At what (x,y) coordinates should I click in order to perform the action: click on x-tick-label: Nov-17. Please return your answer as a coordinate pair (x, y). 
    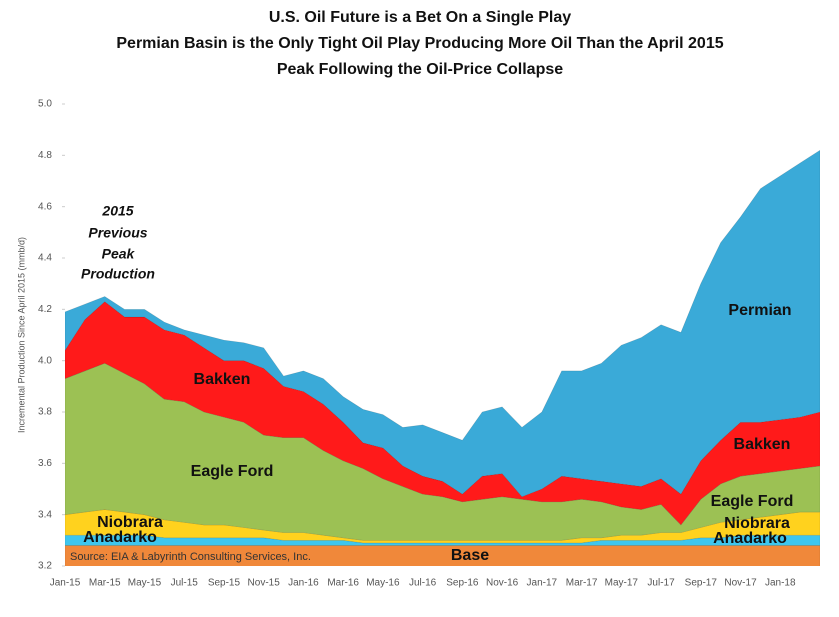
    Looking at the image, I should click on (740, 583).